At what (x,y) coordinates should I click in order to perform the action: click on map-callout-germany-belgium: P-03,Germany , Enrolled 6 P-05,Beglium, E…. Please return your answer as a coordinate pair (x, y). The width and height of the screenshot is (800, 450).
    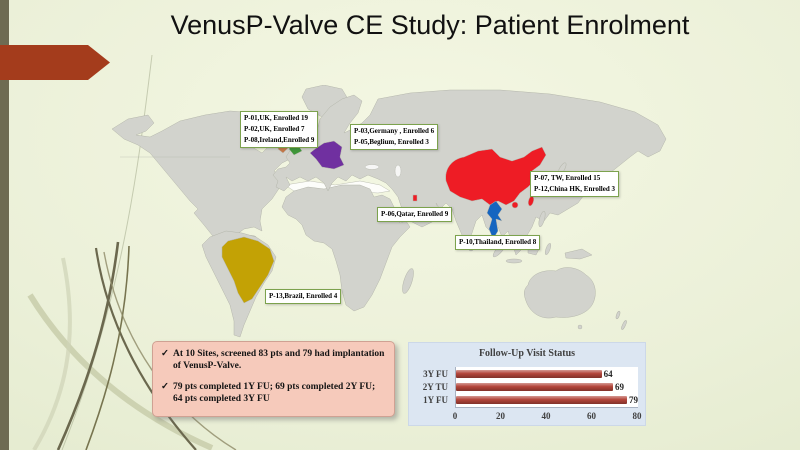
    Looking at the image, I should click on (394, 137).